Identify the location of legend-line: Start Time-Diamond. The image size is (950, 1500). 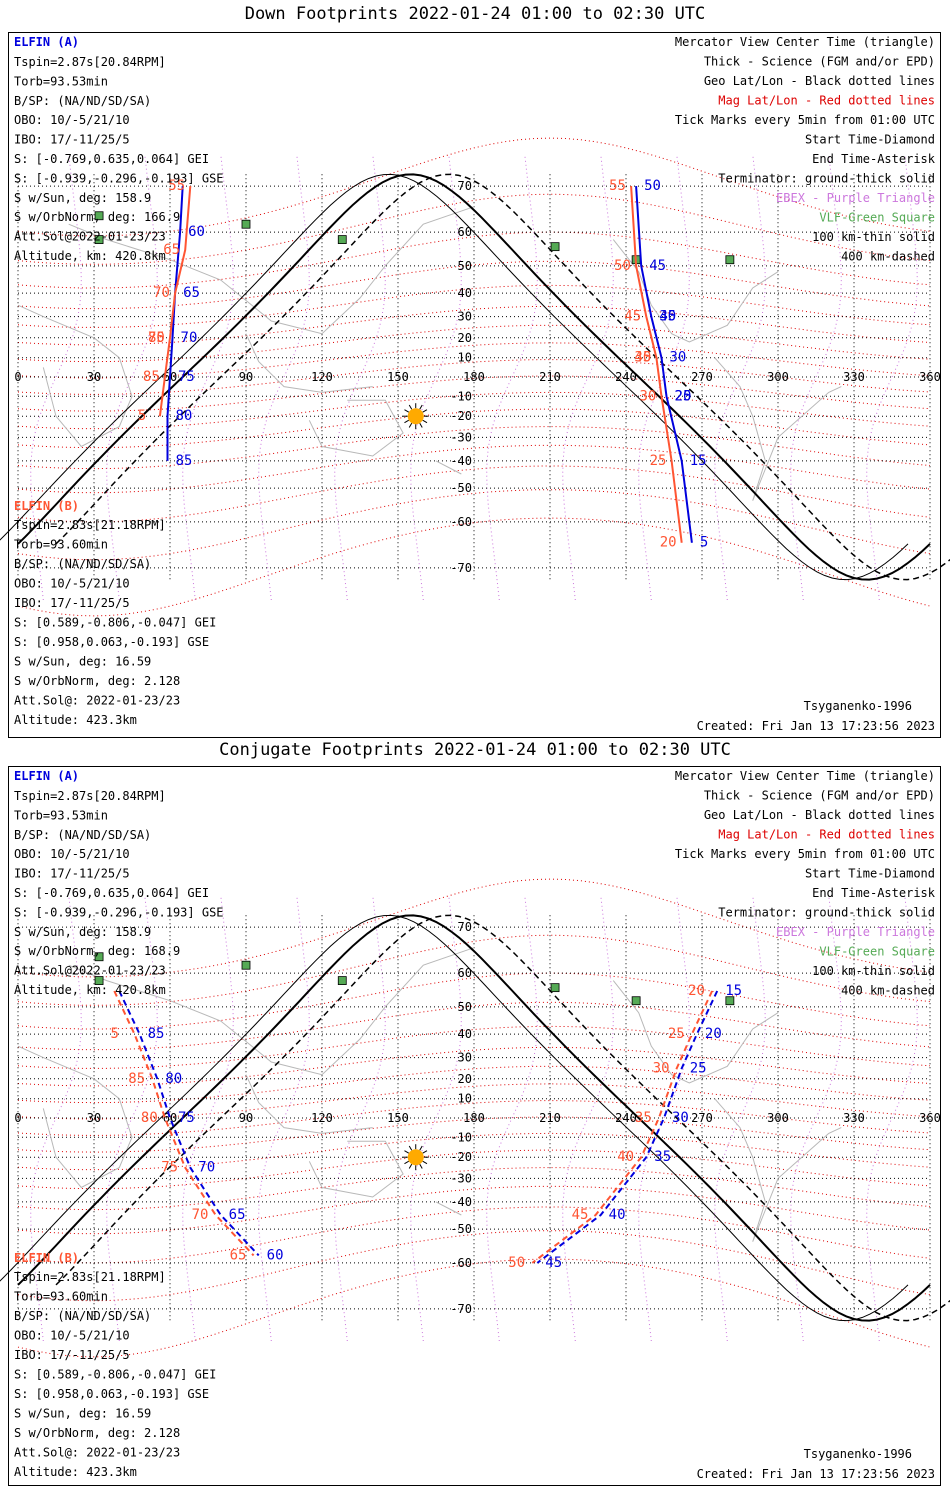
(870, 874).